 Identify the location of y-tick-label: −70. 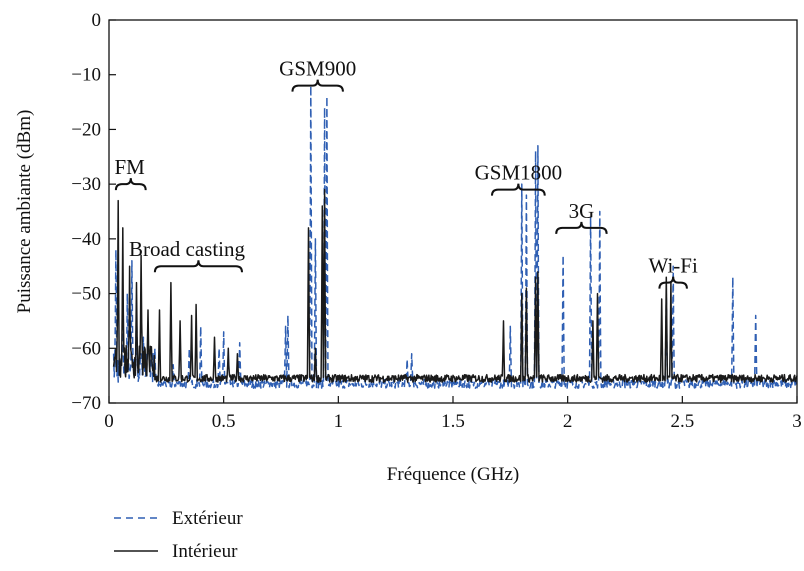
(86, 403).